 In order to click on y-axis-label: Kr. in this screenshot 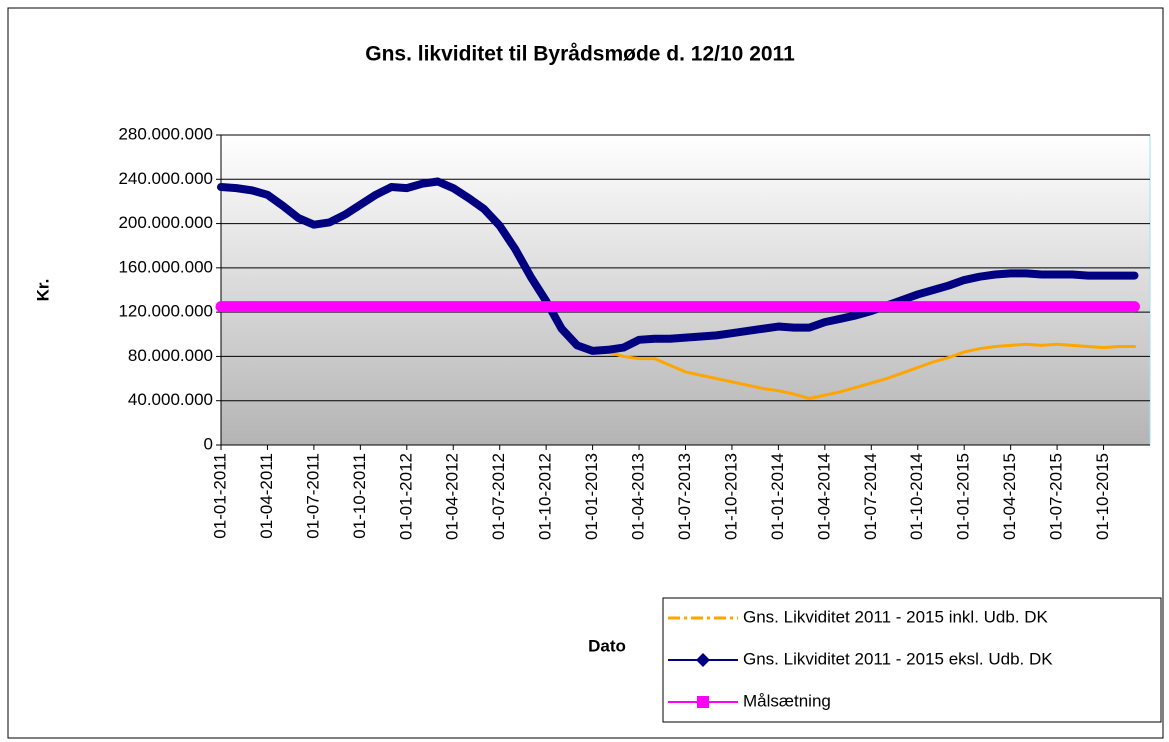, I will do `click(42, 290)`.